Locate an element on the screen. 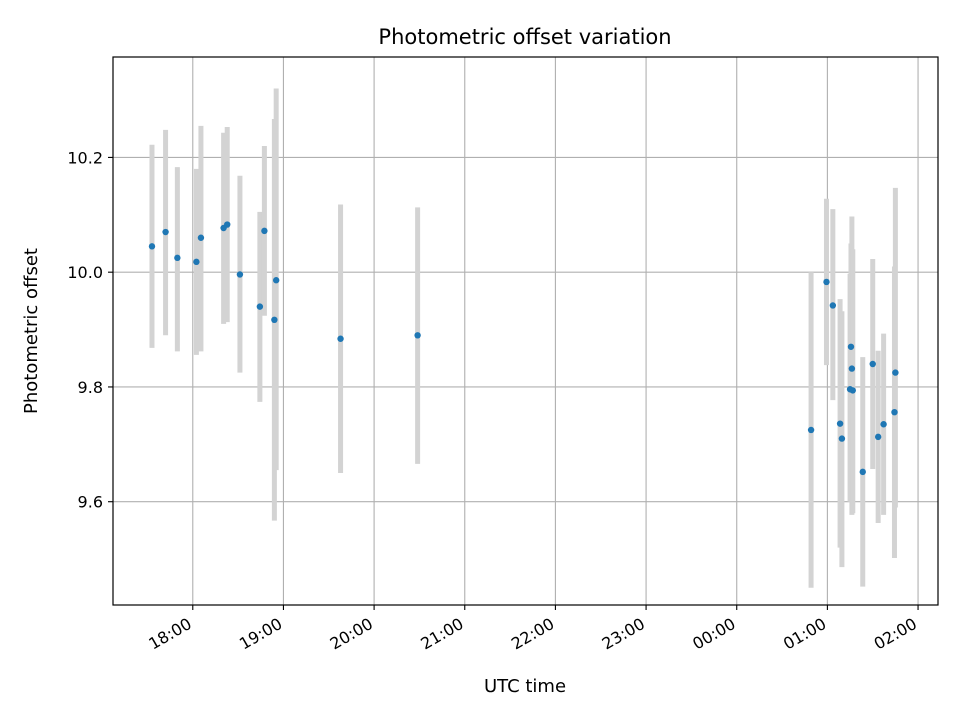  y-tick-label: 9.6 is located at coordinates (90, 502).